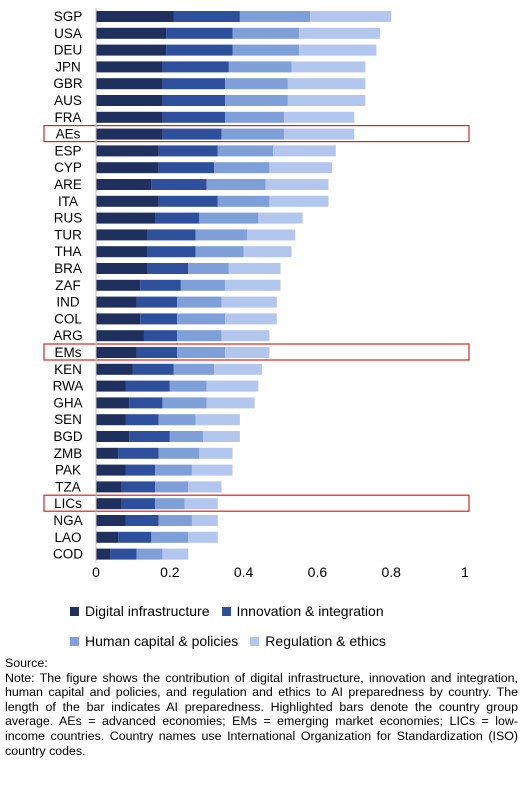  What do you see at coordinates (68, 386) in the screenshot?
I see `category-label-rwa: RWA` at bounding box center [68, 386].